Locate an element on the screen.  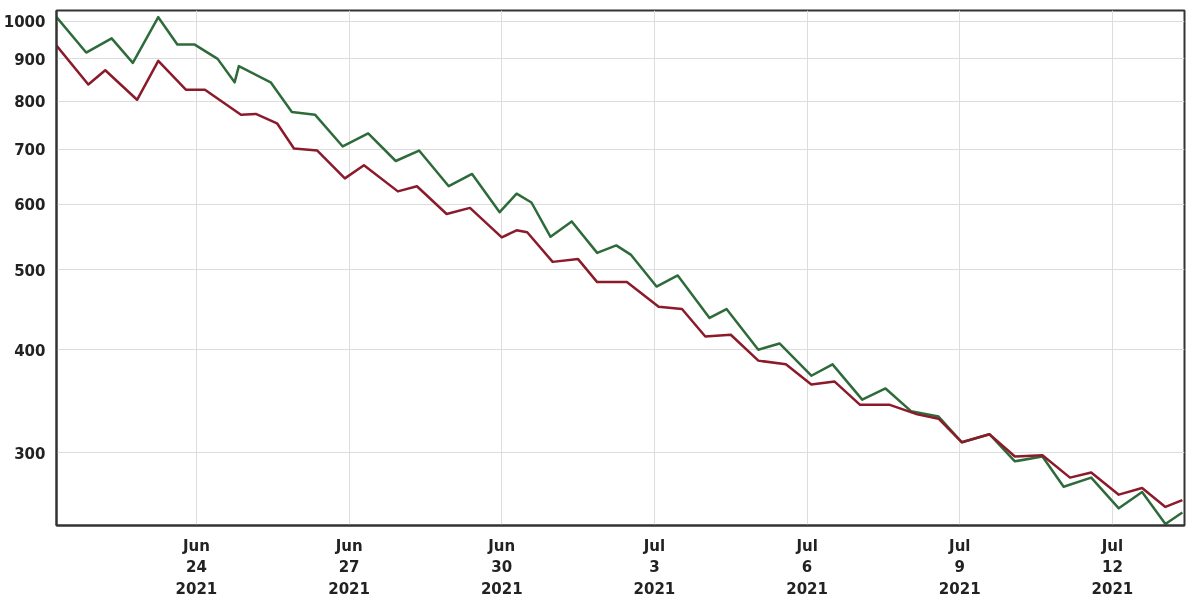
x-tick-label: Jul 9 2021 is located at coordinates (959, 567).